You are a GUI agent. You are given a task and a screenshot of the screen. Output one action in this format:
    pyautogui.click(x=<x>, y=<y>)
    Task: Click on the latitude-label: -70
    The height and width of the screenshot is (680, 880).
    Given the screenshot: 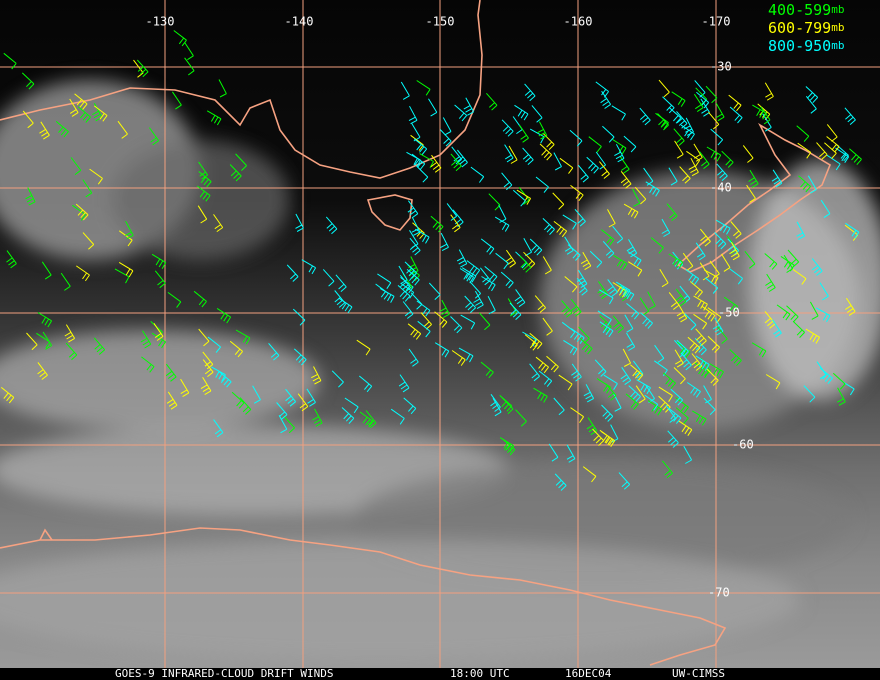 What is the action you would take?
    pyautogui.click(x=719, y=593)
    